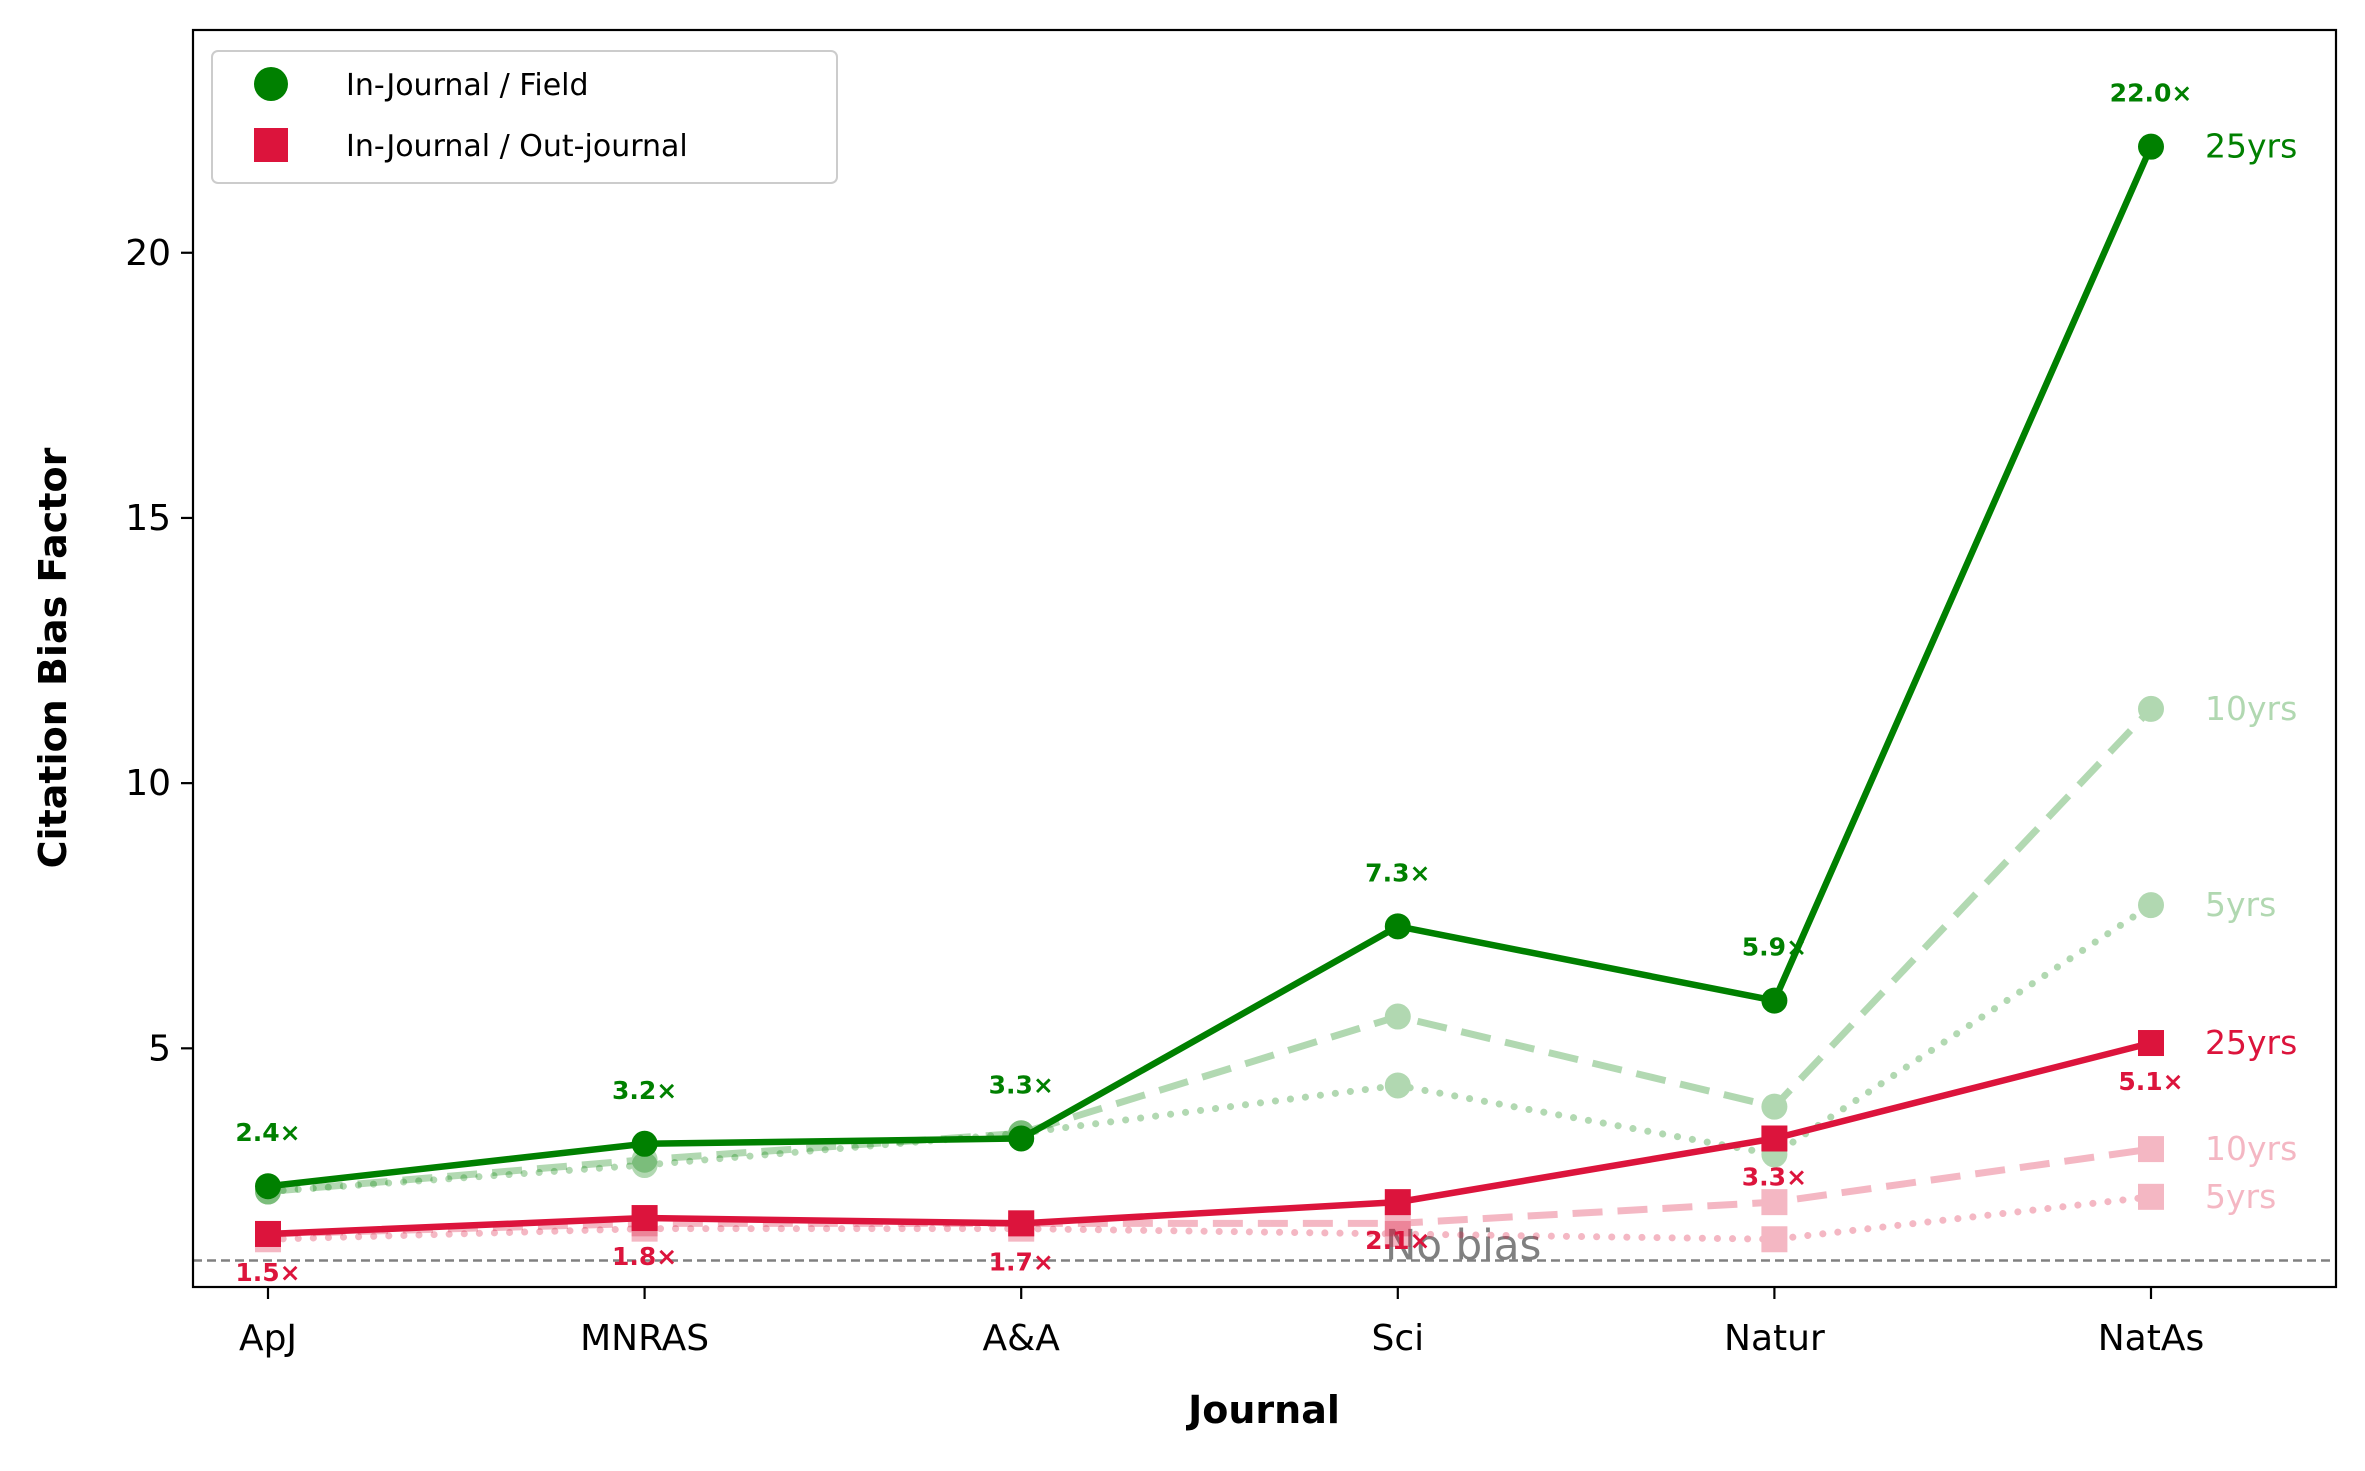 The image size is (2365, 1471). I want to click on y-axis-title: Citation Bias Factor, so click(53, 657).